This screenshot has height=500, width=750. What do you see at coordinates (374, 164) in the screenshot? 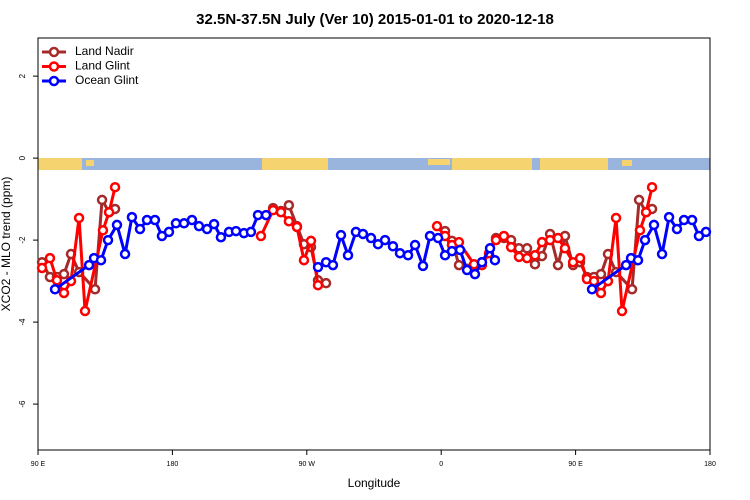
I see `surface-strip` at bounding box center [374, 164].